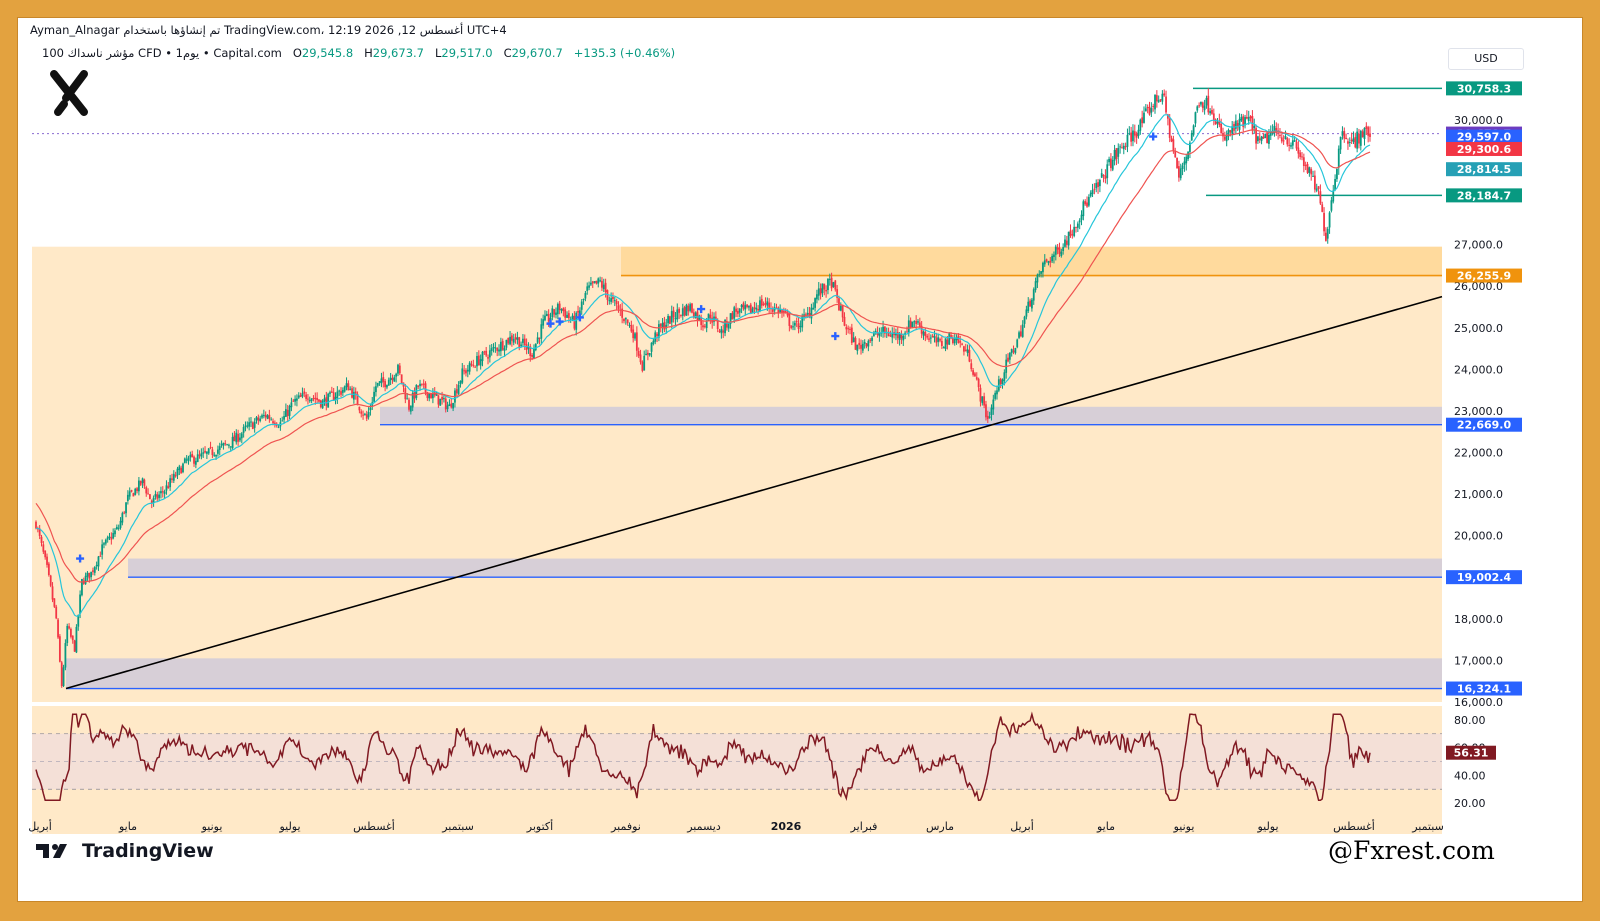 This screenshot has width=1600, height=921. What do you see at coordinates (1484, 137) in the screenshot?
I see `price-label-text: 29,597.0` at bounding box center [1484, 137].